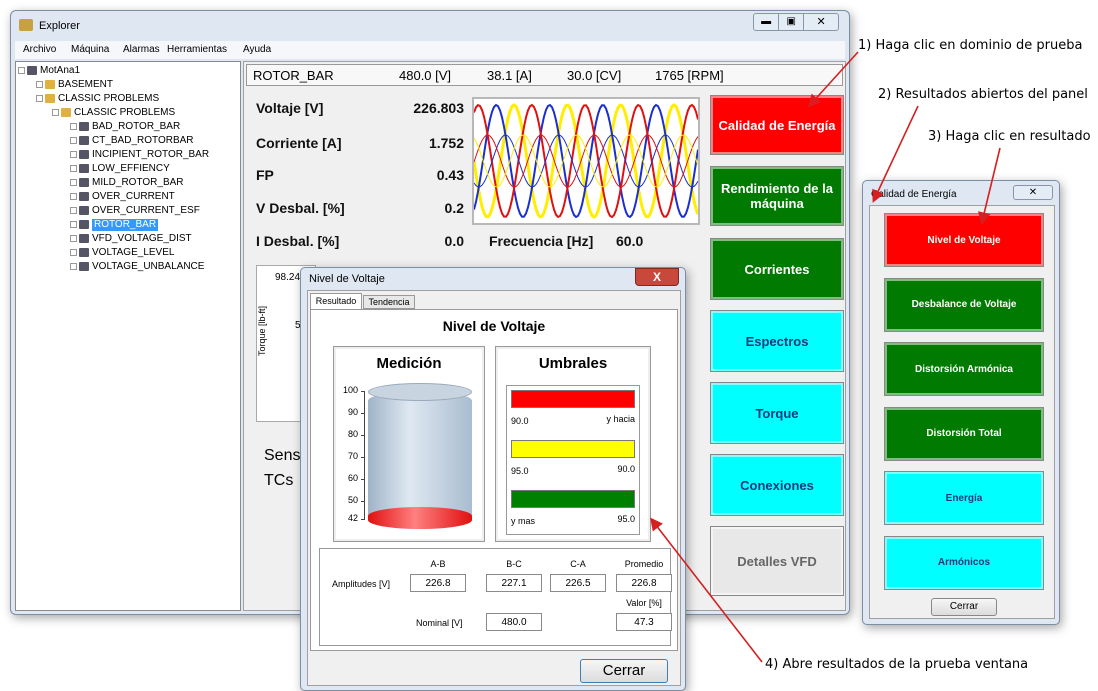  Describe the element at coordinates (964, 562) in the screenshot. I see `result-button: Armónicos` at that location.